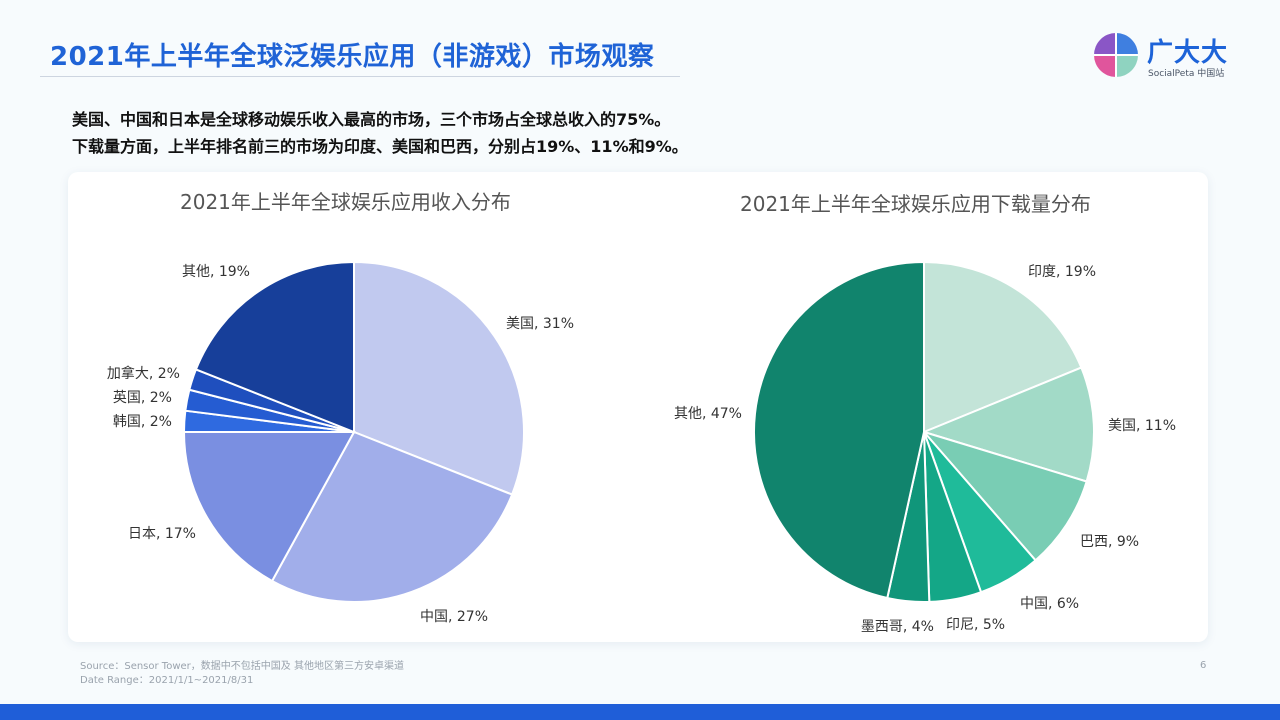 The height and width of the screenshot is (720, 1280). What do you see at coordinates (1142, 426) in the screenshot?
I see `downloads-slice-label-1: 美国, 11%` at bounding box center [1142, 426].